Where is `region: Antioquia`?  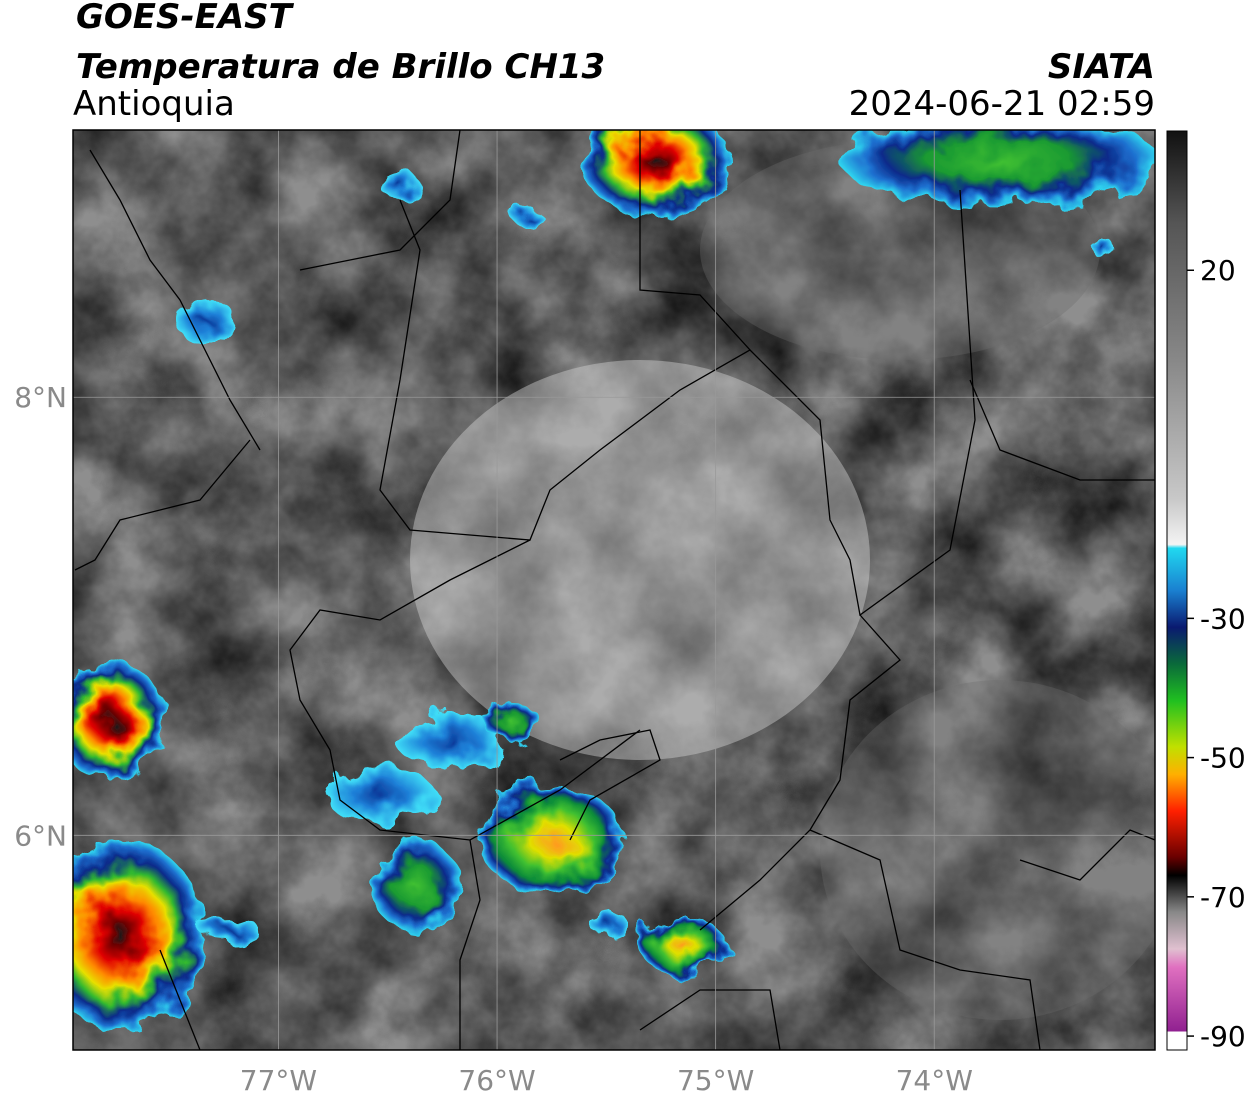 region: Antioquia is located at coordinates (154, 104).